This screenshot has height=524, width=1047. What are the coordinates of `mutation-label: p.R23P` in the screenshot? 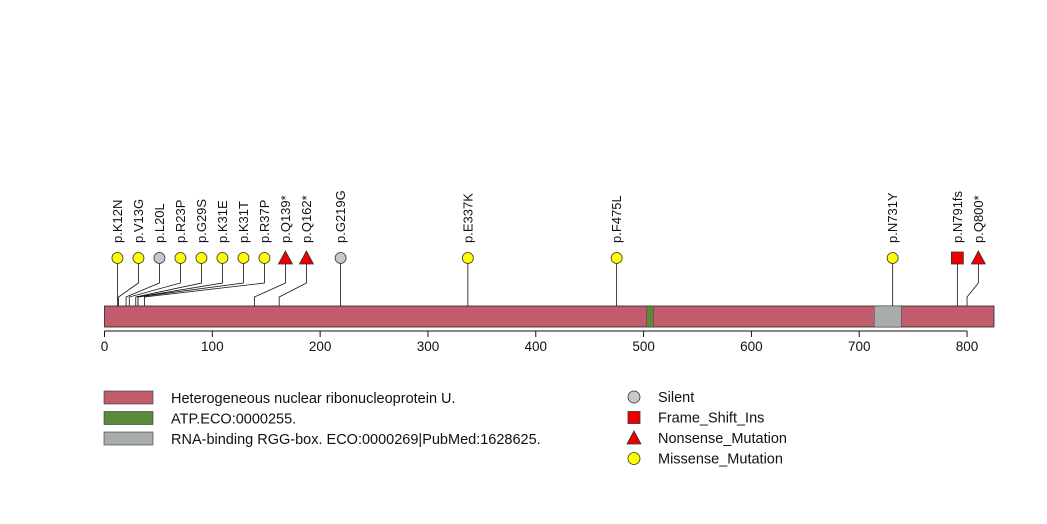 It's located at (180, 221).